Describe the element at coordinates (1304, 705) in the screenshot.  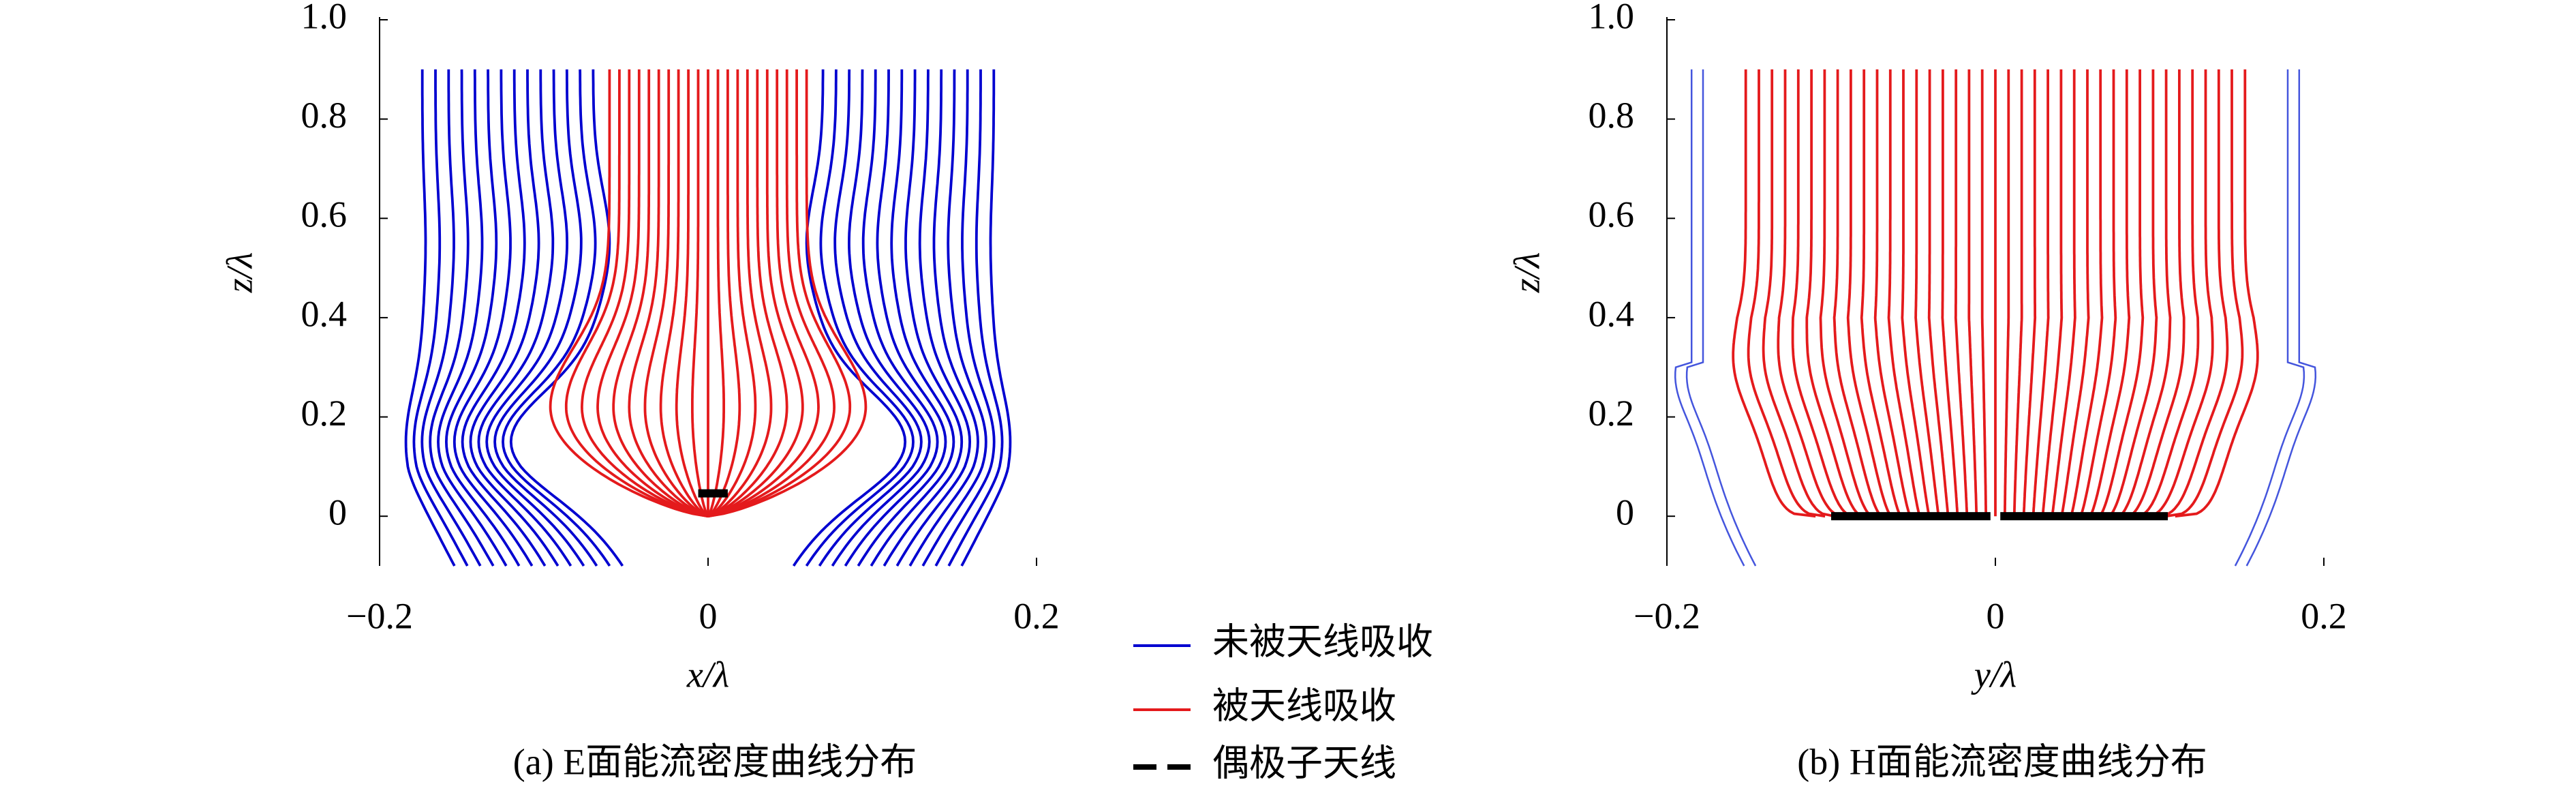
I see `legend-label: 被天线吸收` at that location.